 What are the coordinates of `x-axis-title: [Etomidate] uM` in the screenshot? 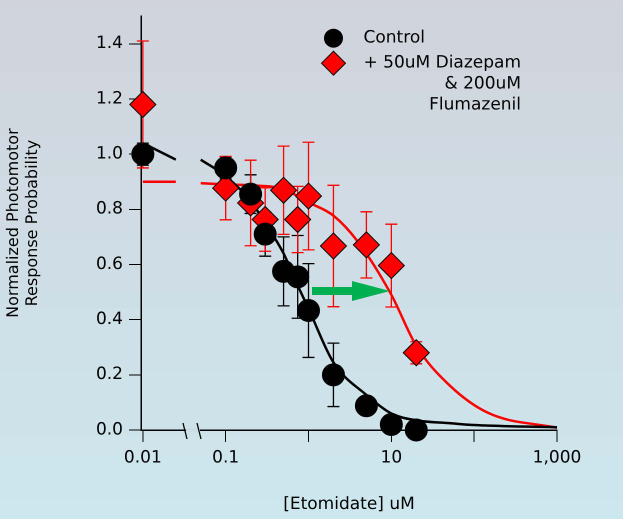 It's located at (349, 504).